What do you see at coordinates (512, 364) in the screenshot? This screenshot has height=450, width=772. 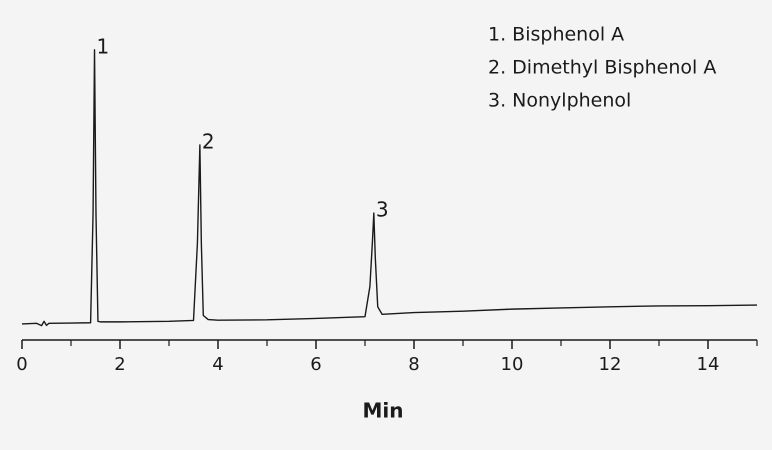 I see `x-tick-label: 10` at bounding box center [512, 364].